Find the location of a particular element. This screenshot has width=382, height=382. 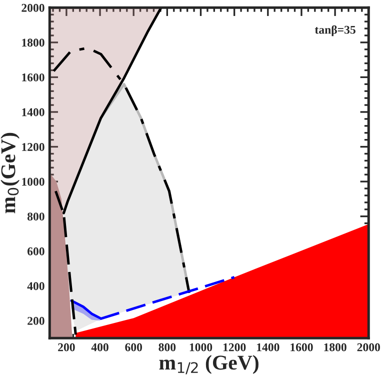

x-tick-label: 1000 is located at coordinates (201, 347).